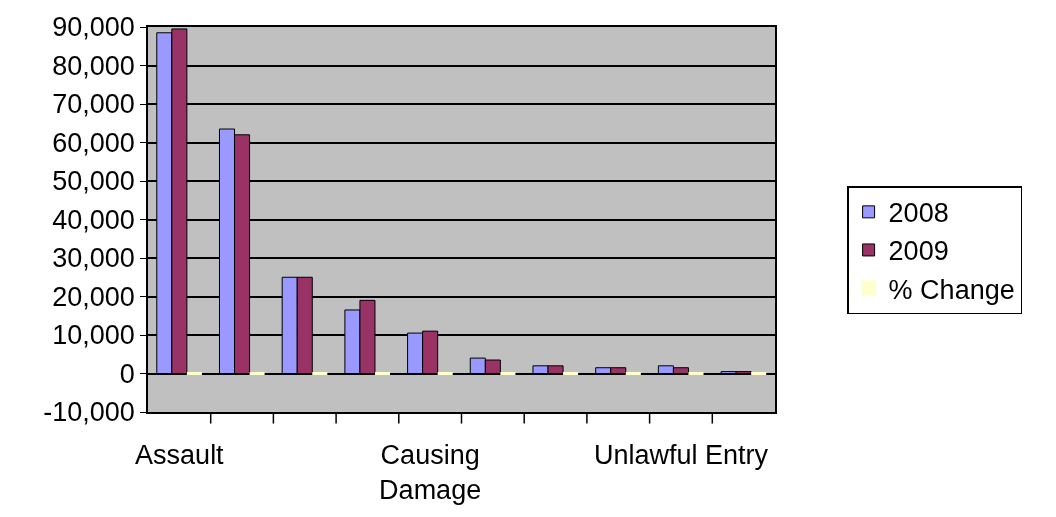  I want to click on y-tick-label: 30,000, so click(93, 258).